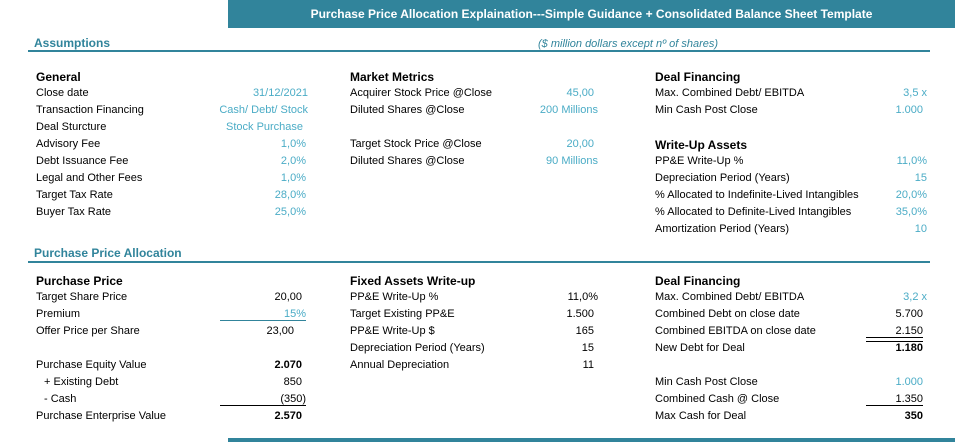 The height and width of the screenshot is (442, 955). What do you see at coordinates (62, 93) in the screenshot?
I see `row-label: Close date` at bounding box center [62, 93].